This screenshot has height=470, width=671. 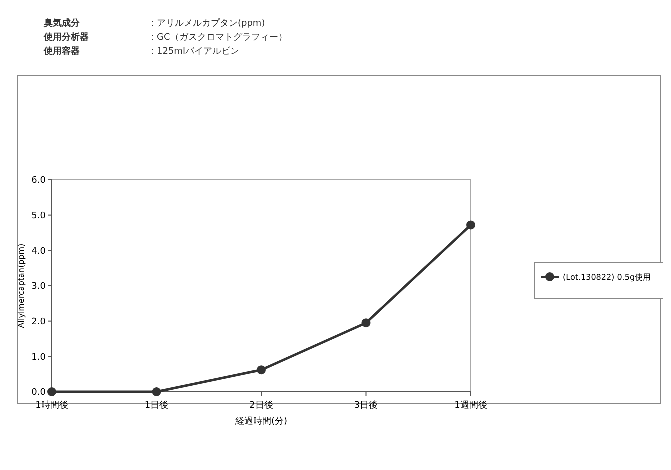 I want to click on text: 使用分析器 ：GC（ガスクロマトグラフィー）, so click(x=166, y=38).